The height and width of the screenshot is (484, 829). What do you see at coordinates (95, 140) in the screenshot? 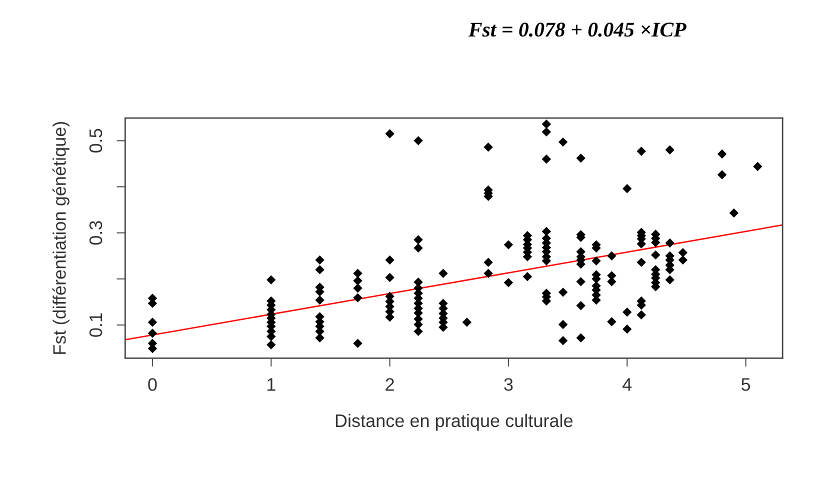
I see `y-tick-label: 0.5` at bounding box center [95, 140].